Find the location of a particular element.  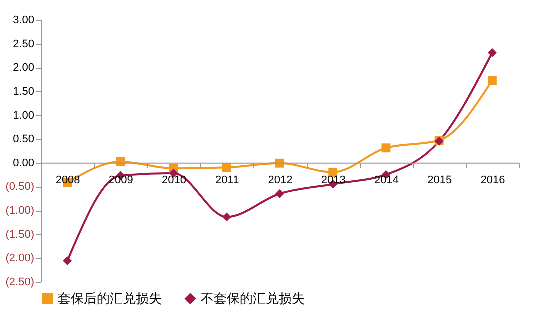

y-tick-label: (1.50) is located at coordinates (20, 234).